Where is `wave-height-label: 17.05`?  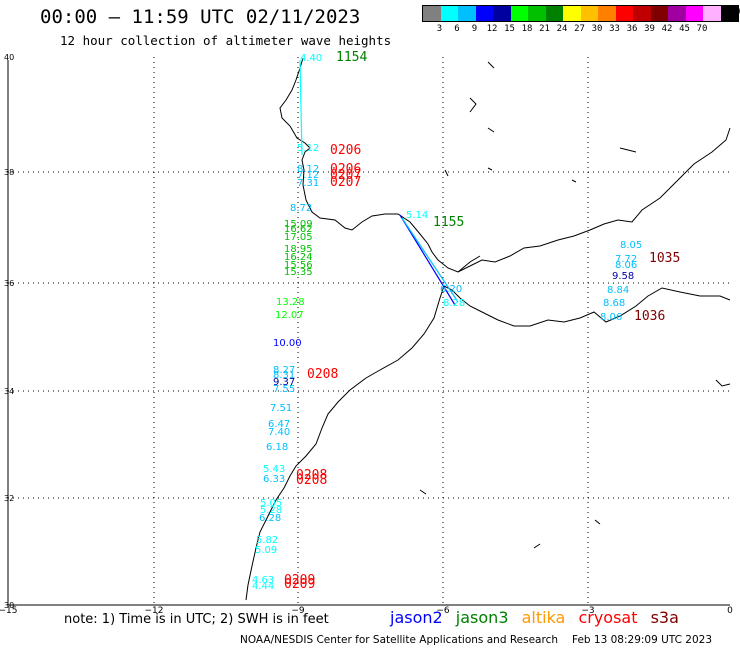
wave-height-label: 17.05 is located at coordinates (298, 237).